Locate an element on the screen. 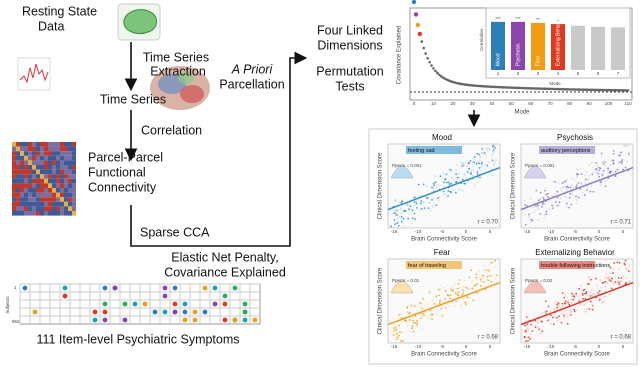 This screenshot has width=640, height=367. r-value: r = 0.70 is located at coordinates (487, 223).